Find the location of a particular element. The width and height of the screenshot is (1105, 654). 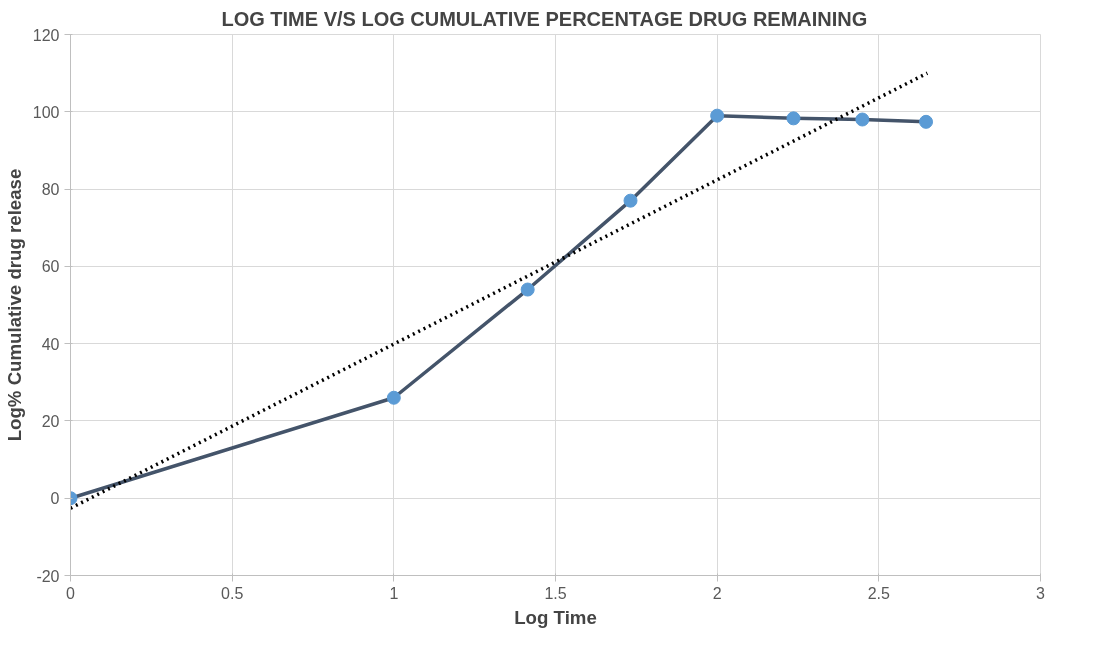

y-tick-label: 80 is located at coordinates (50, 190).